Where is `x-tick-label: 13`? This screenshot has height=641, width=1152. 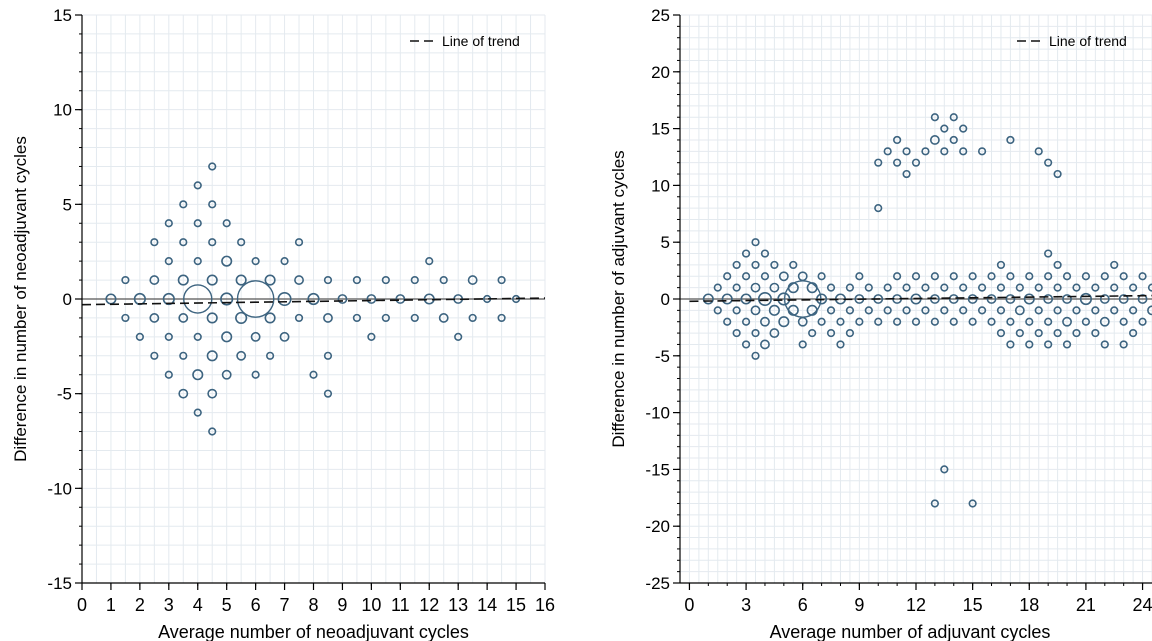
x-tick-label: 13 is located at coordinates (458, 605).